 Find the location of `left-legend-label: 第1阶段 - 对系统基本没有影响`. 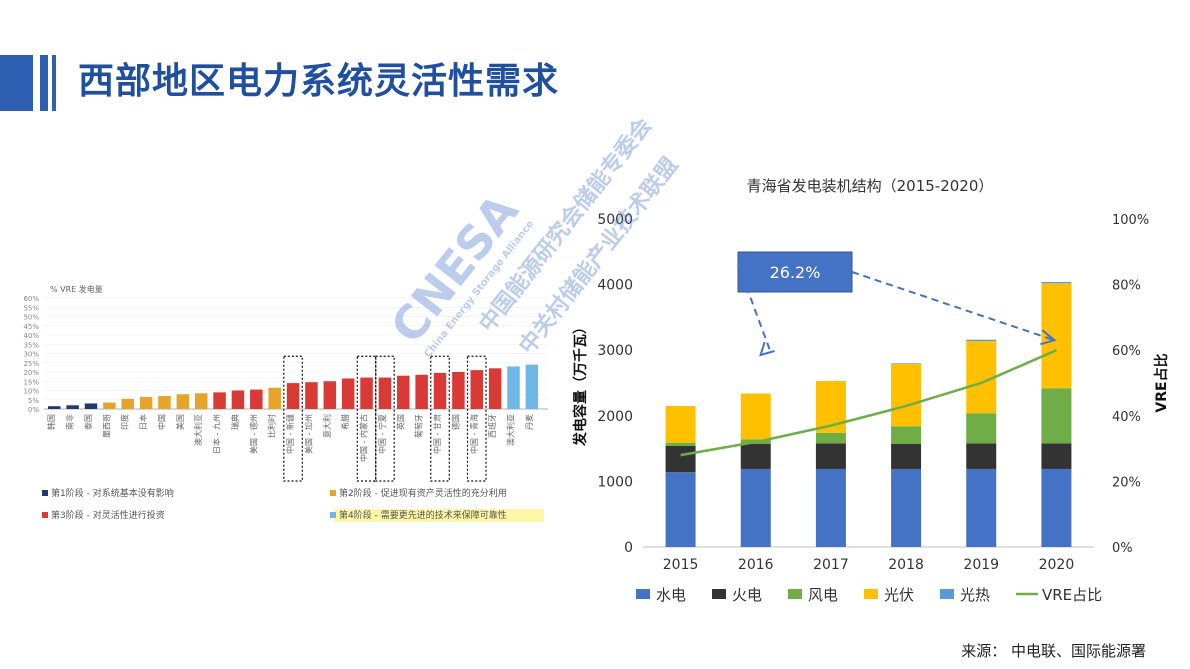

left-legend-label: 第1阶段 - 对系统基本没有影响 is located at coordinates (112, 493).